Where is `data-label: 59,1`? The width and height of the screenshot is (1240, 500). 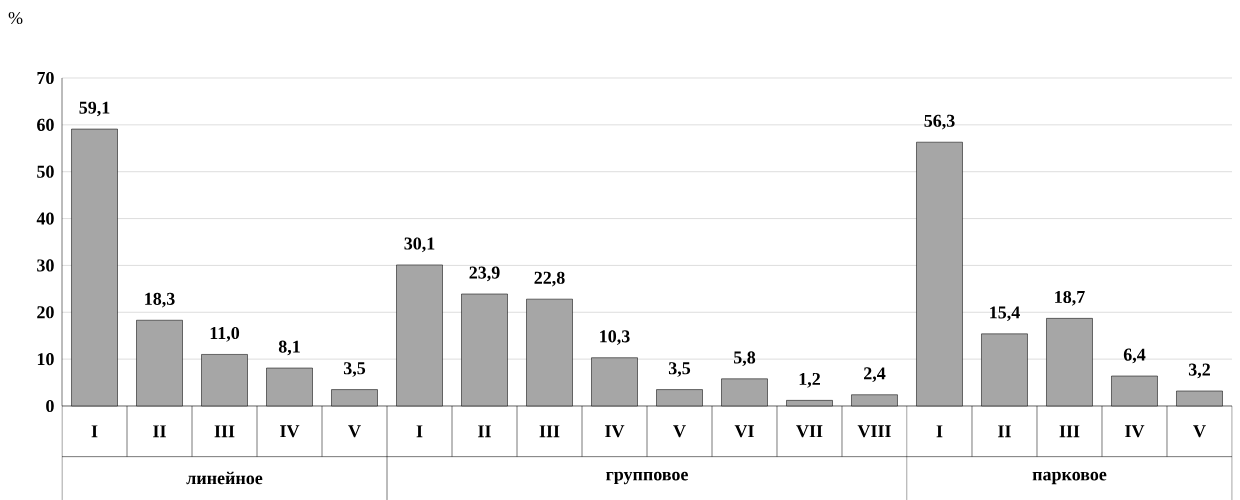 data-label: 59,1 is located at coordinates (94, 109).